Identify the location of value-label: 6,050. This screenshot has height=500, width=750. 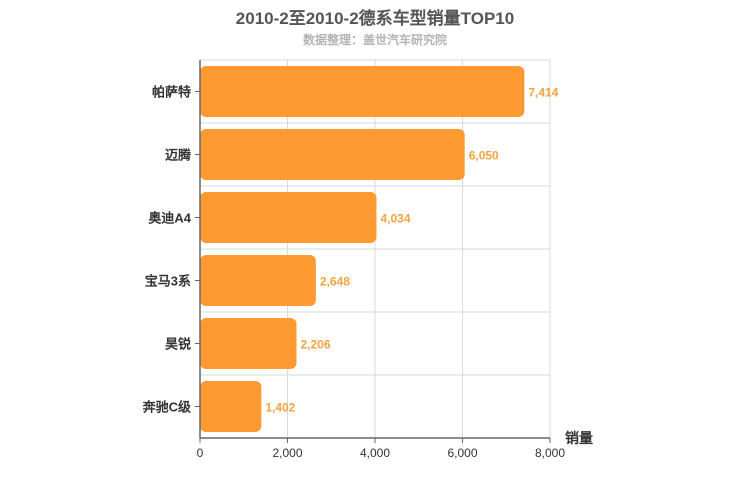
(484, 156).